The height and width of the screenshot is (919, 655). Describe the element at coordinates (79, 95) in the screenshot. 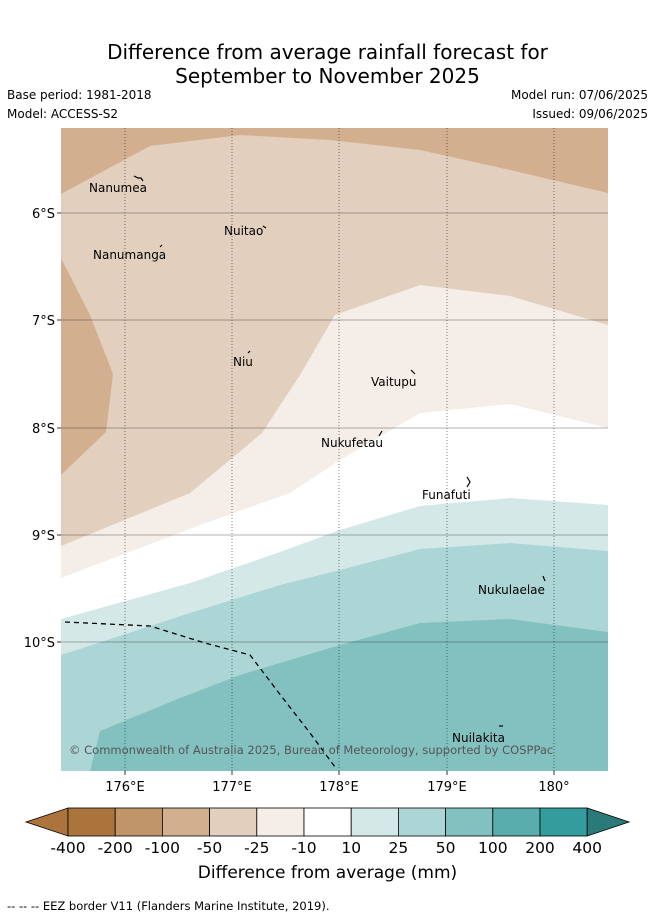

I see `base-period: Base period: 1981-2018` at that location.